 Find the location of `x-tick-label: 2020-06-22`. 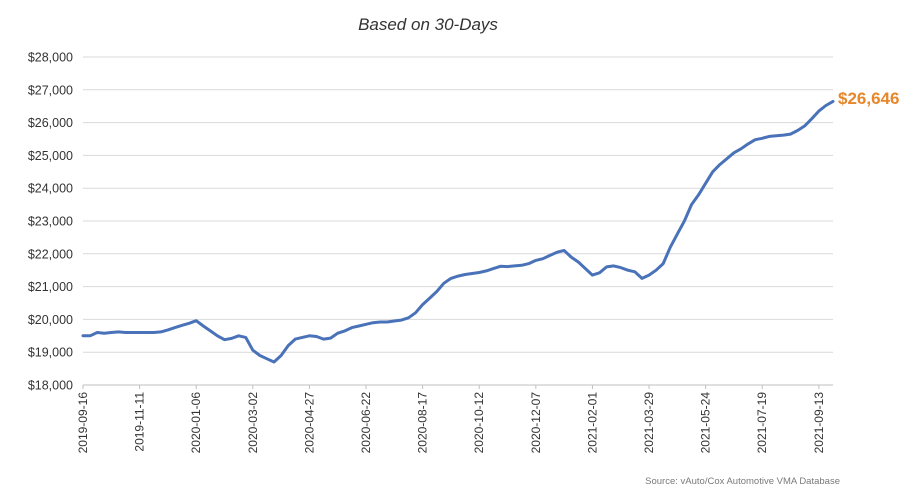

x-tick-label: 2020-06-22 is located at coordinates (366, 423).